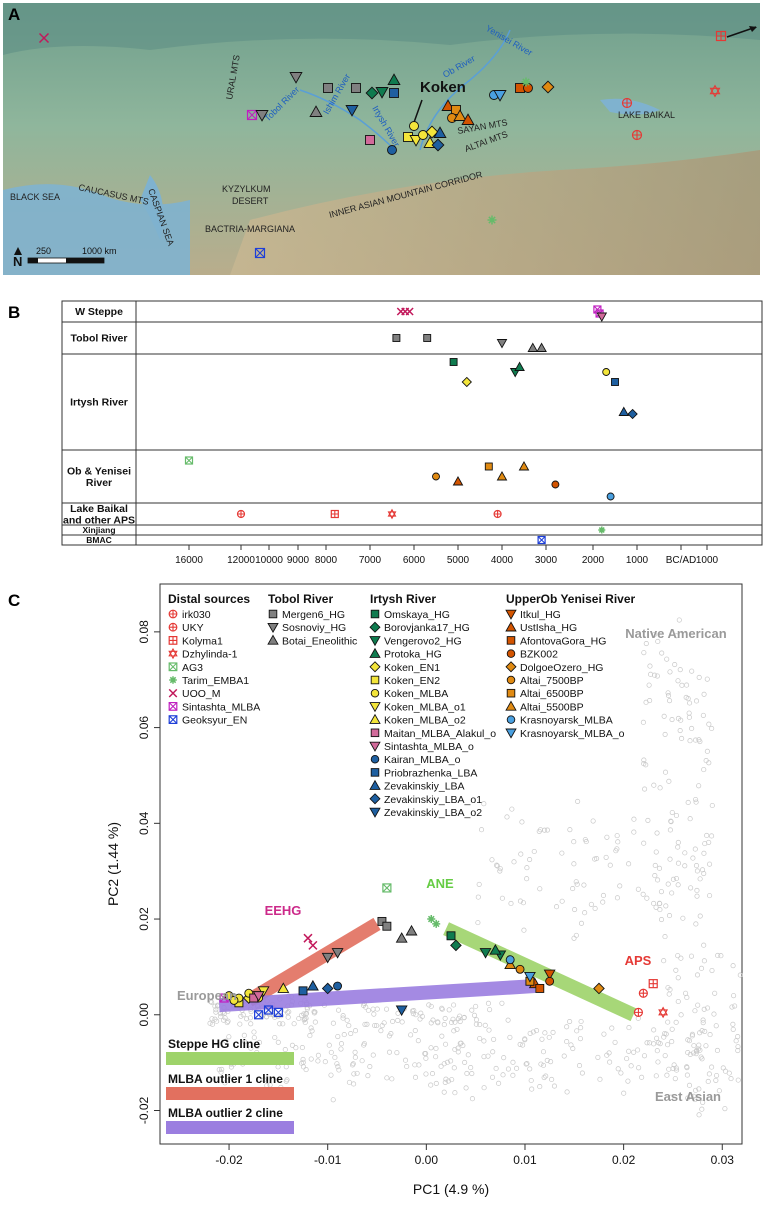 The height and width of the screenshot is (1205, 763). I want to click on timeline-sample-marker, so click(541, 540).